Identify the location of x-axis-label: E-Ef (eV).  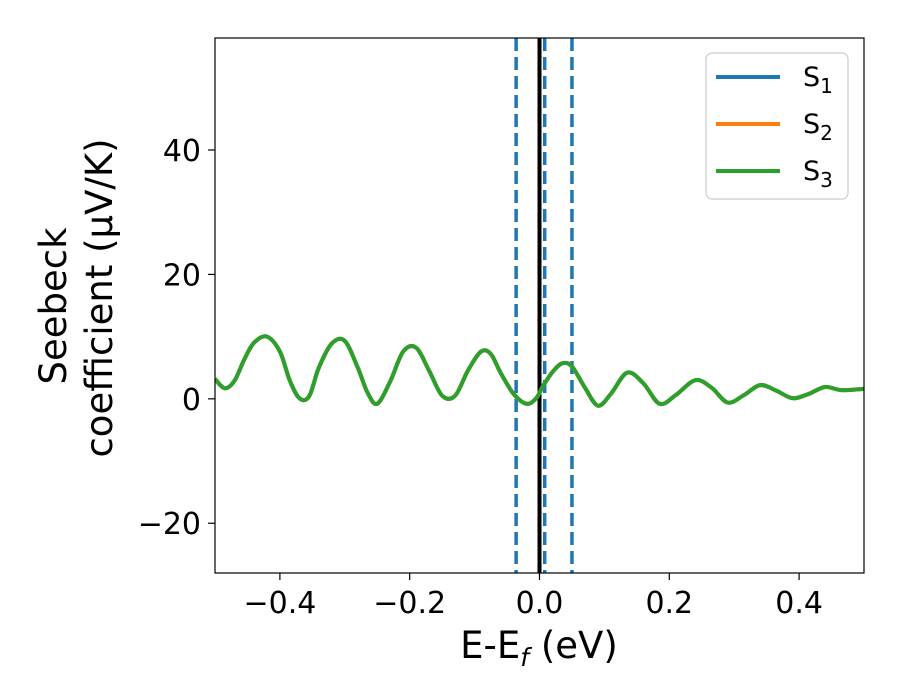
(539, 648).